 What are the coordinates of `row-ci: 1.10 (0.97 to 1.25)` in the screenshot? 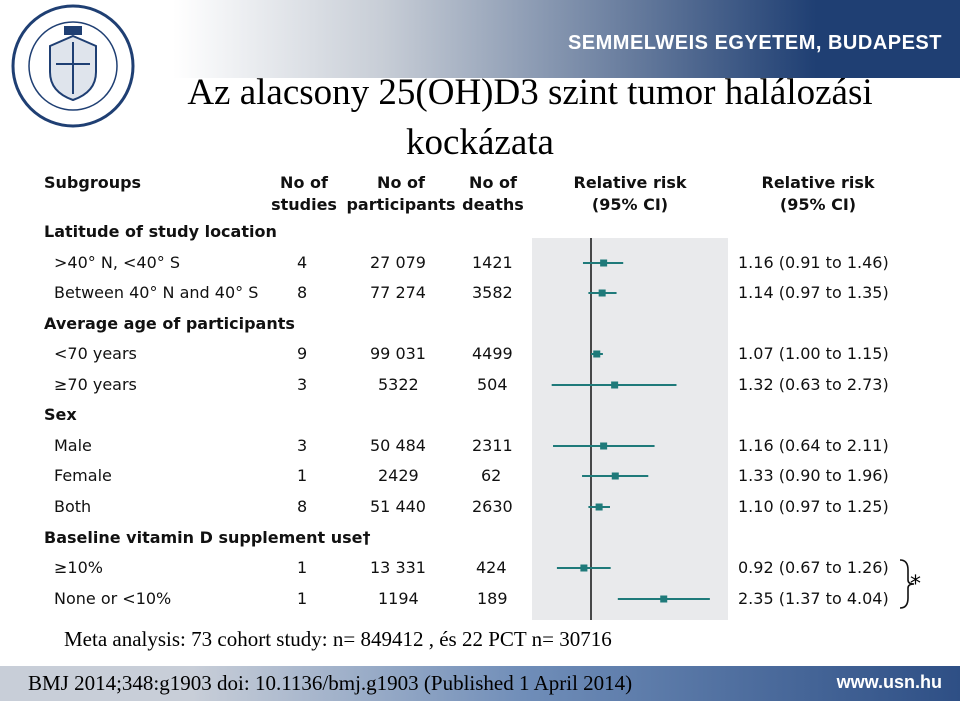 It's located at (813, 506).